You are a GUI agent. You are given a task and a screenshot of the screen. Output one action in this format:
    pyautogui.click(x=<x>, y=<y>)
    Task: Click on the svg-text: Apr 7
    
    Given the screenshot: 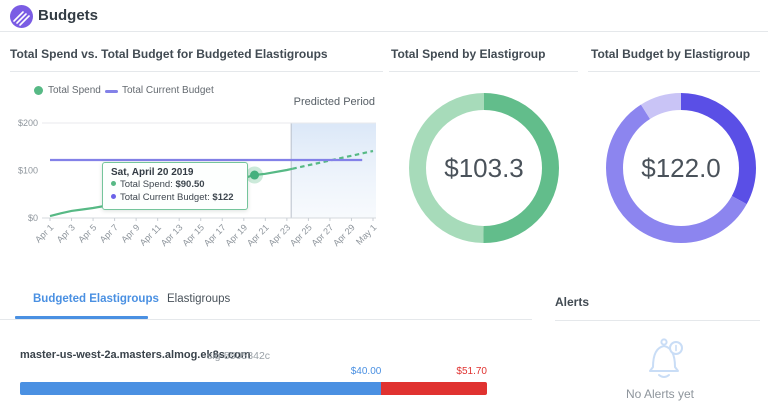 What is the action you would take?
    pyautogui.click(x=109, y=233)
    